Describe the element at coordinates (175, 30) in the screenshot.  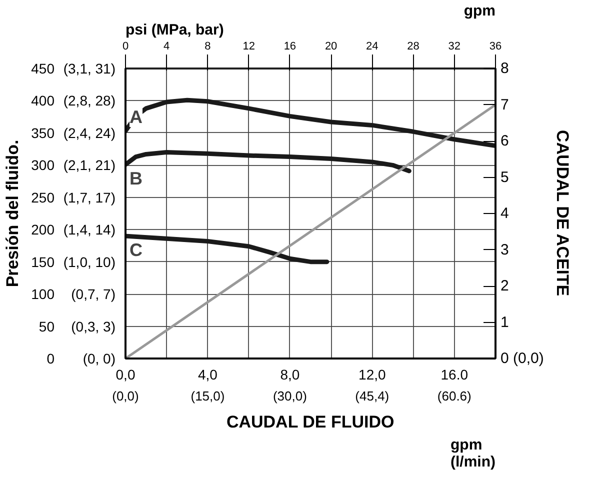
I see `text: psi (MPa, bar)` at that location.